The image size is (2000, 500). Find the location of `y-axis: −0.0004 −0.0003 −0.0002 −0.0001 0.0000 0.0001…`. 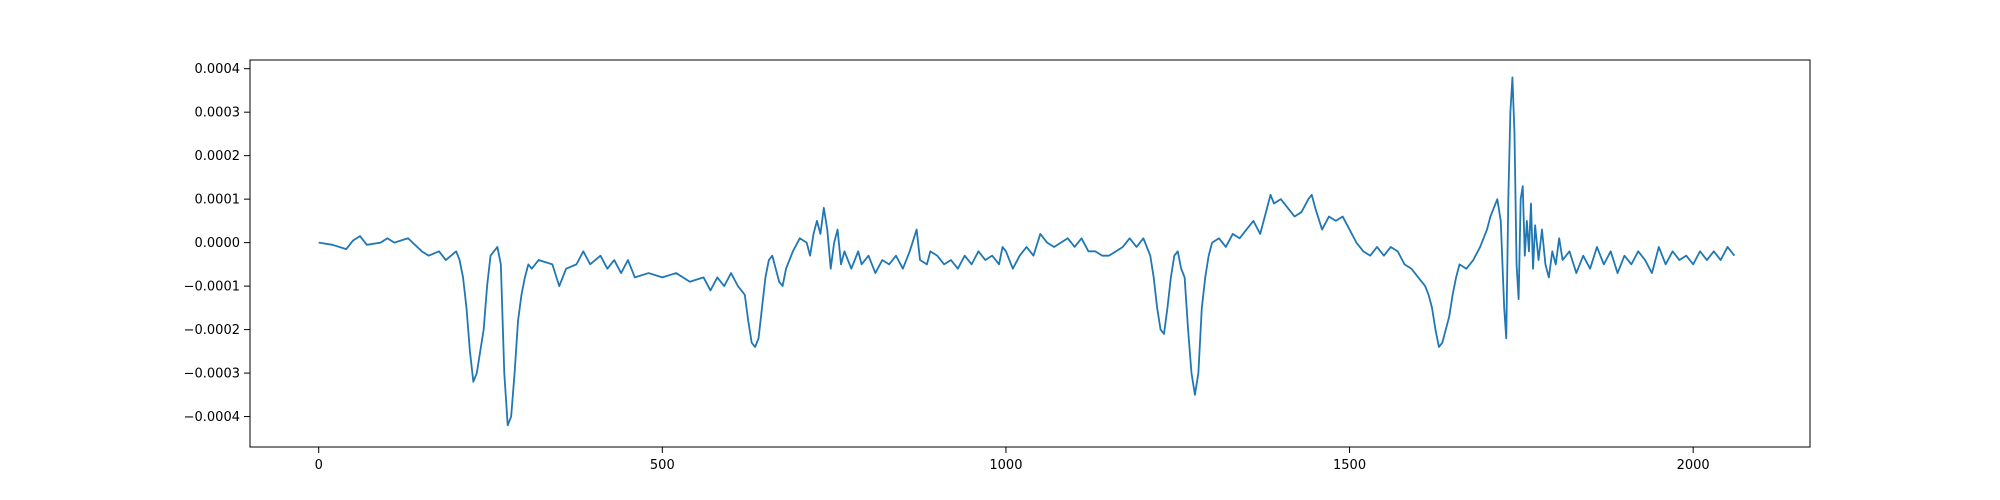

y-axis: −0.0004 −0.0003 −0.0002 −0.0001 0.0000 0.0001… is located at coordinates (217, 243).